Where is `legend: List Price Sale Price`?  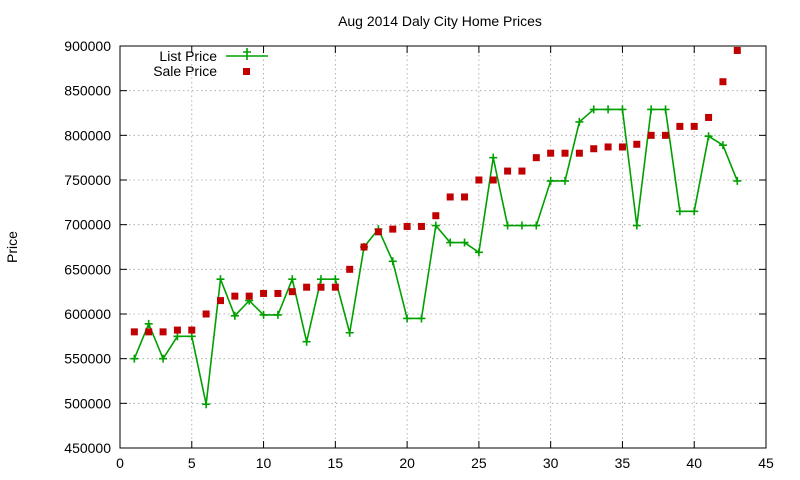
legend: List Price Sale Price is located at coordinates (210, 63).